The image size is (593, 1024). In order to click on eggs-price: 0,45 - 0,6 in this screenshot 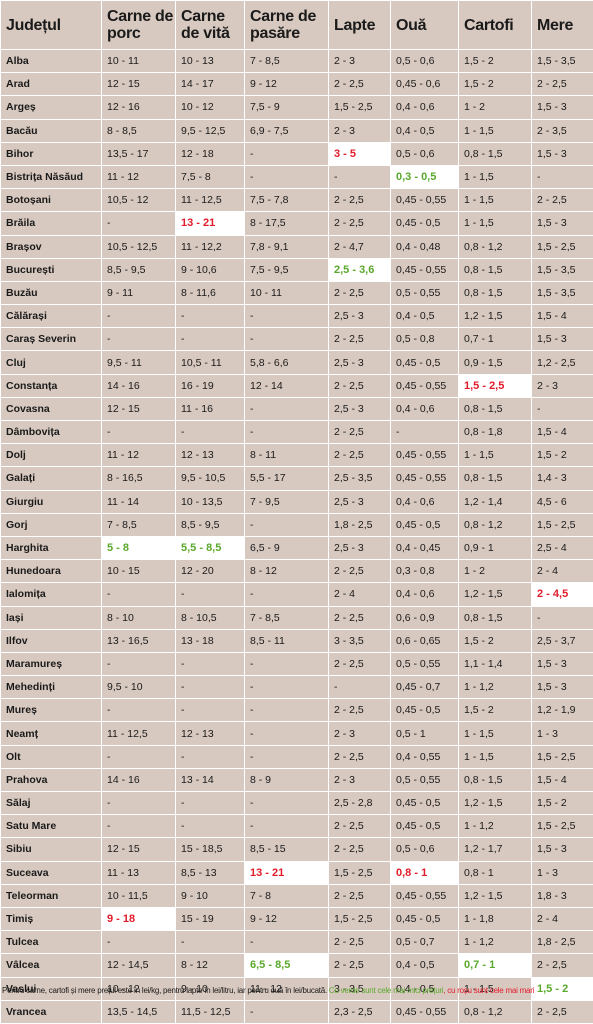, I will do `click(425, 84)`.